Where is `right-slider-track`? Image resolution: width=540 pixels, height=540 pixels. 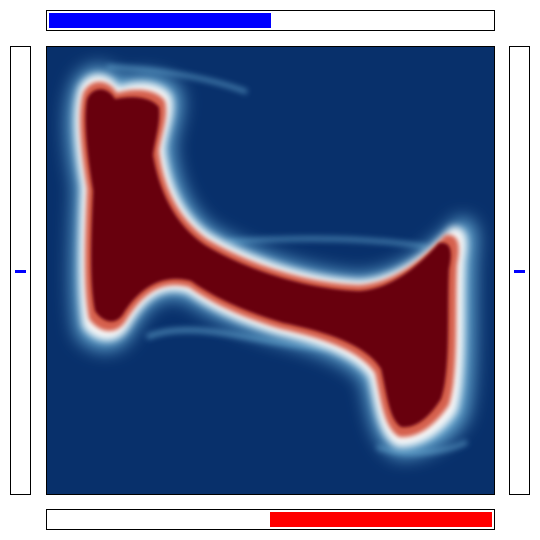
right-slider-track is located at coordinates (519, 270).